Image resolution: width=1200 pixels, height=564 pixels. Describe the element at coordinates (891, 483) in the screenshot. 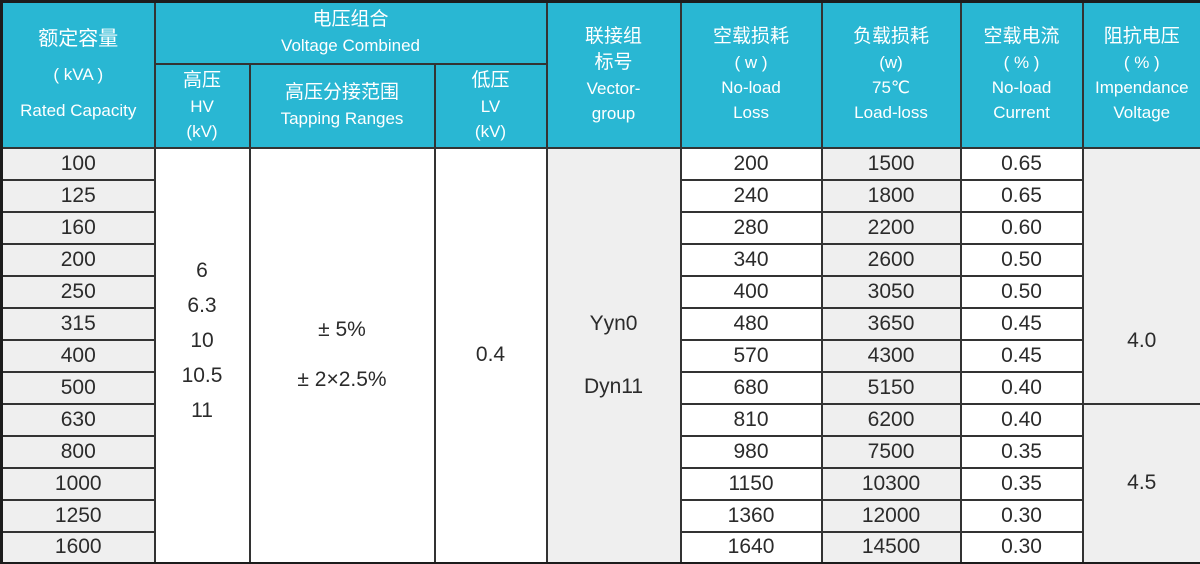

I see `load-loss-cell: 10300` at that location.